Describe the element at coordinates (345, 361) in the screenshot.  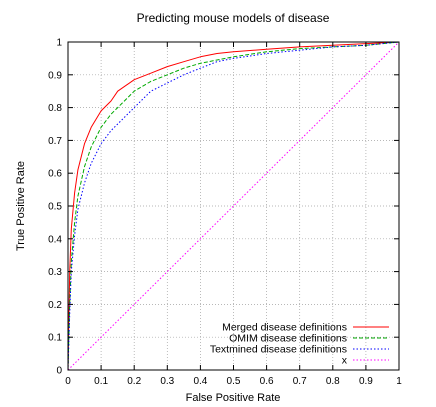
I see `legend-label-4: x` at that location.